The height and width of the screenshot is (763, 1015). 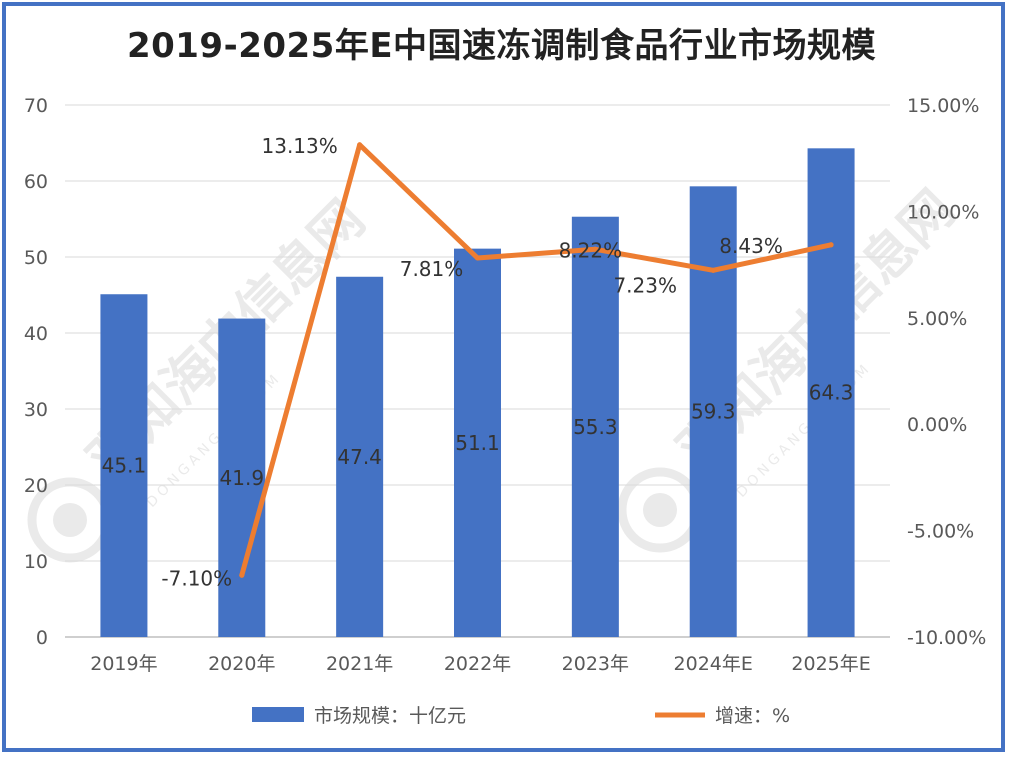 I want to click on left-tick-label: 10, so click(x=36, y=562).